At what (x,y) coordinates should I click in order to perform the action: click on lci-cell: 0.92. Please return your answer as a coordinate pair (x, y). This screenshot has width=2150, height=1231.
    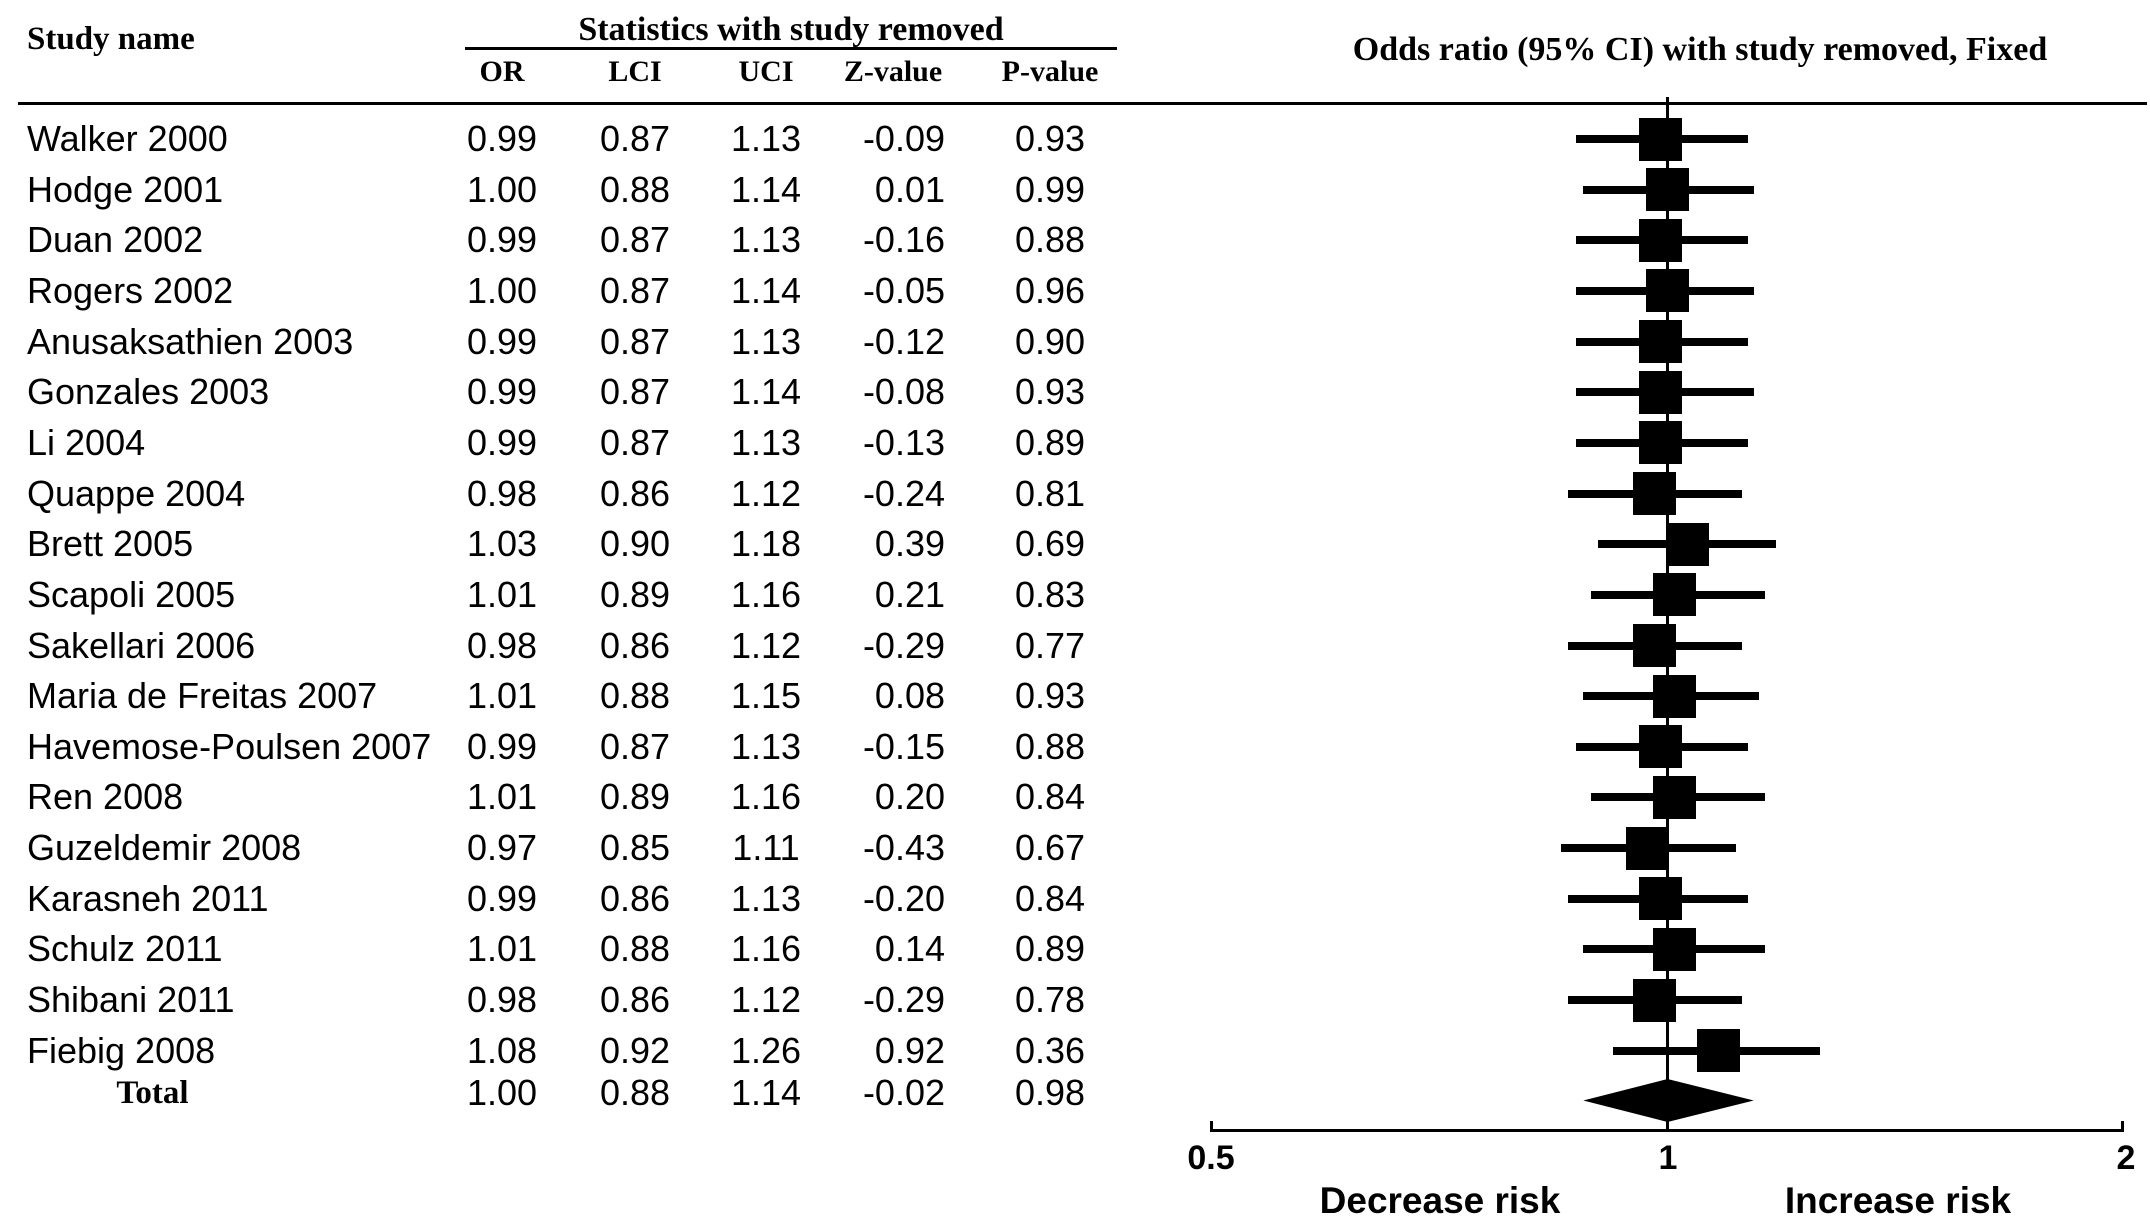
    Looking at the image, I should click on (635, 1050).